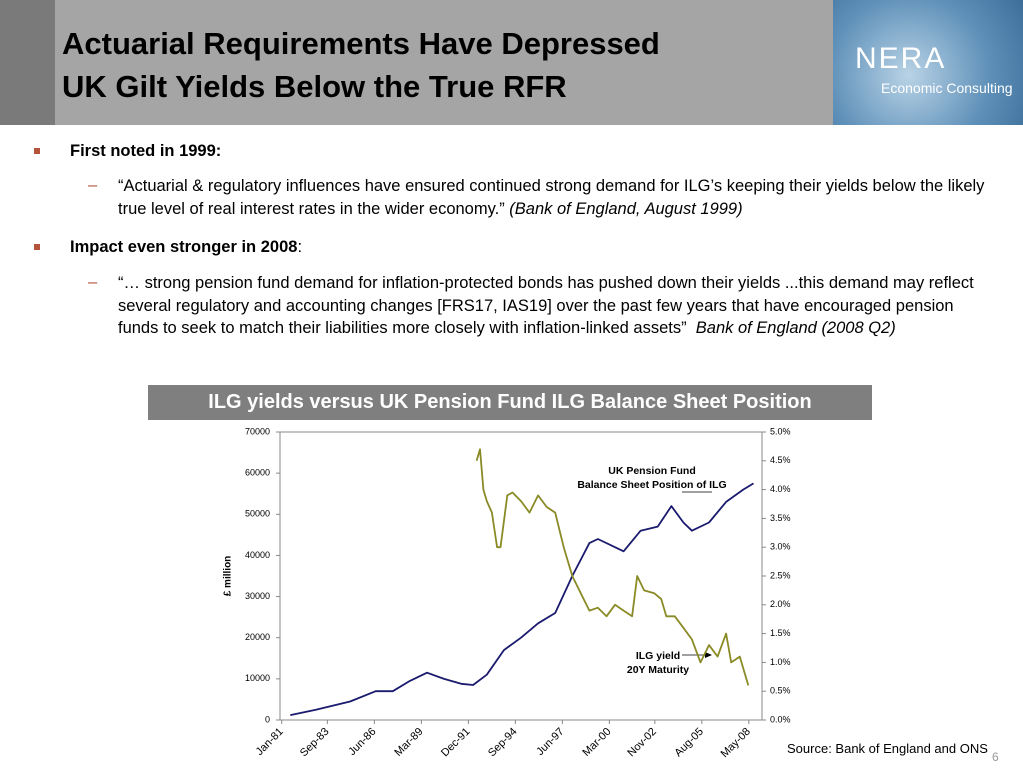 Image resolution: width=1023 pixels, height=780 pixels. What do you see at coordinates (257, 678) in the screenshot?
I see `y-tick-label: 10000` at bounding box center [257, 678].